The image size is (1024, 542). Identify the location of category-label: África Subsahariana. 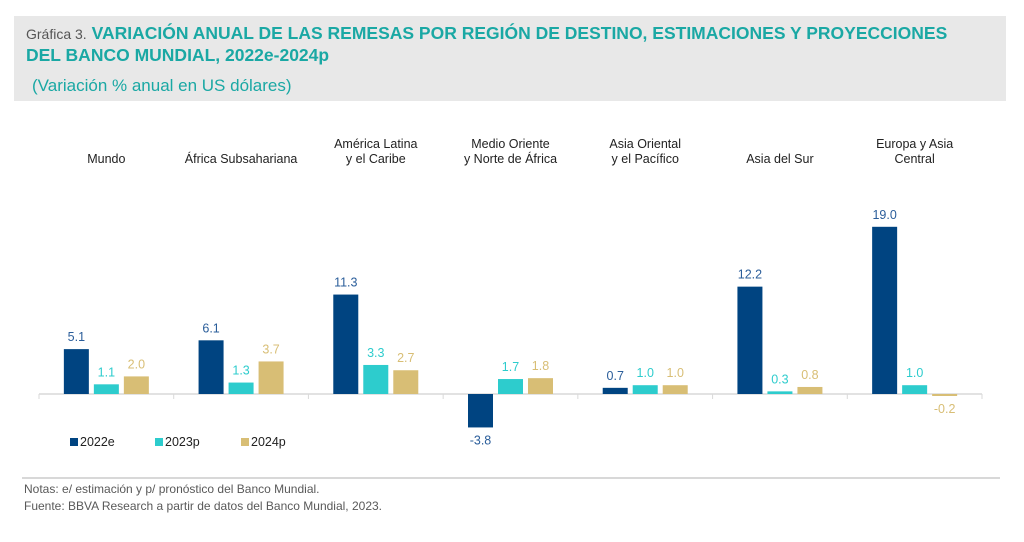
(241, 158).